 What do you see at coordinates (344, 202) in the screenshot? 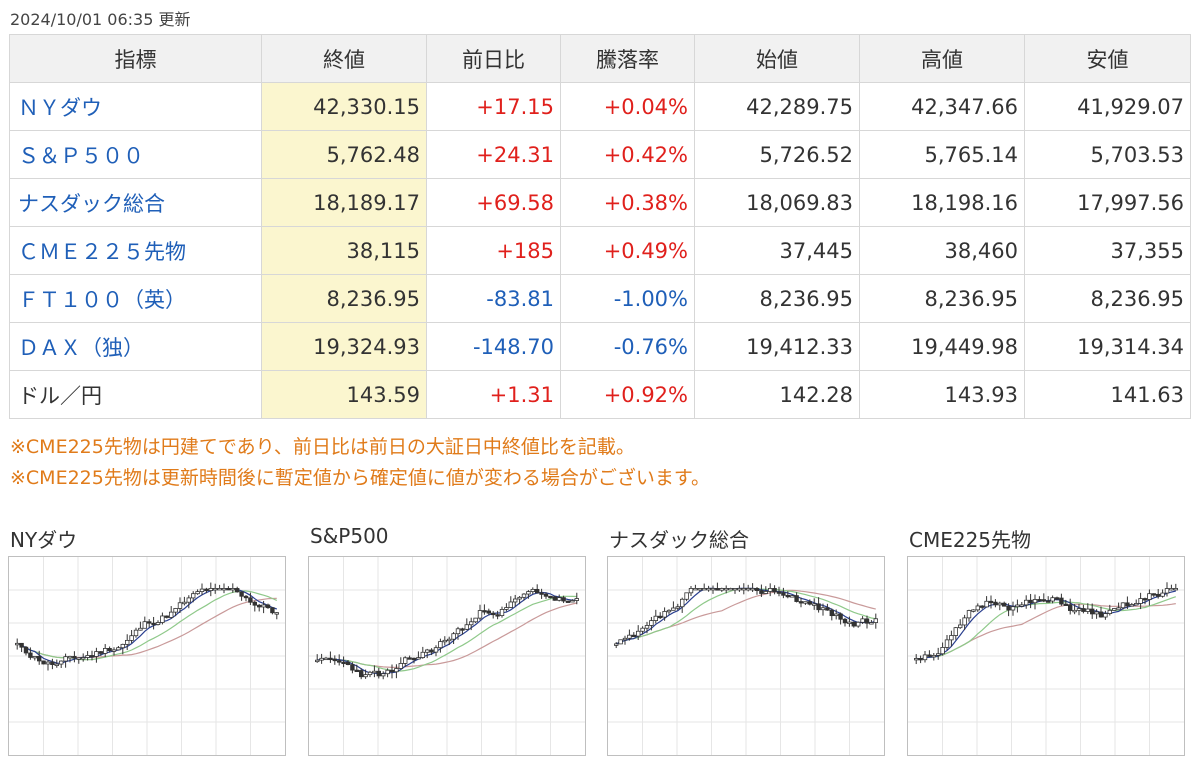
I see `close-value: 18,189.17` at bounding box center [344, 202].